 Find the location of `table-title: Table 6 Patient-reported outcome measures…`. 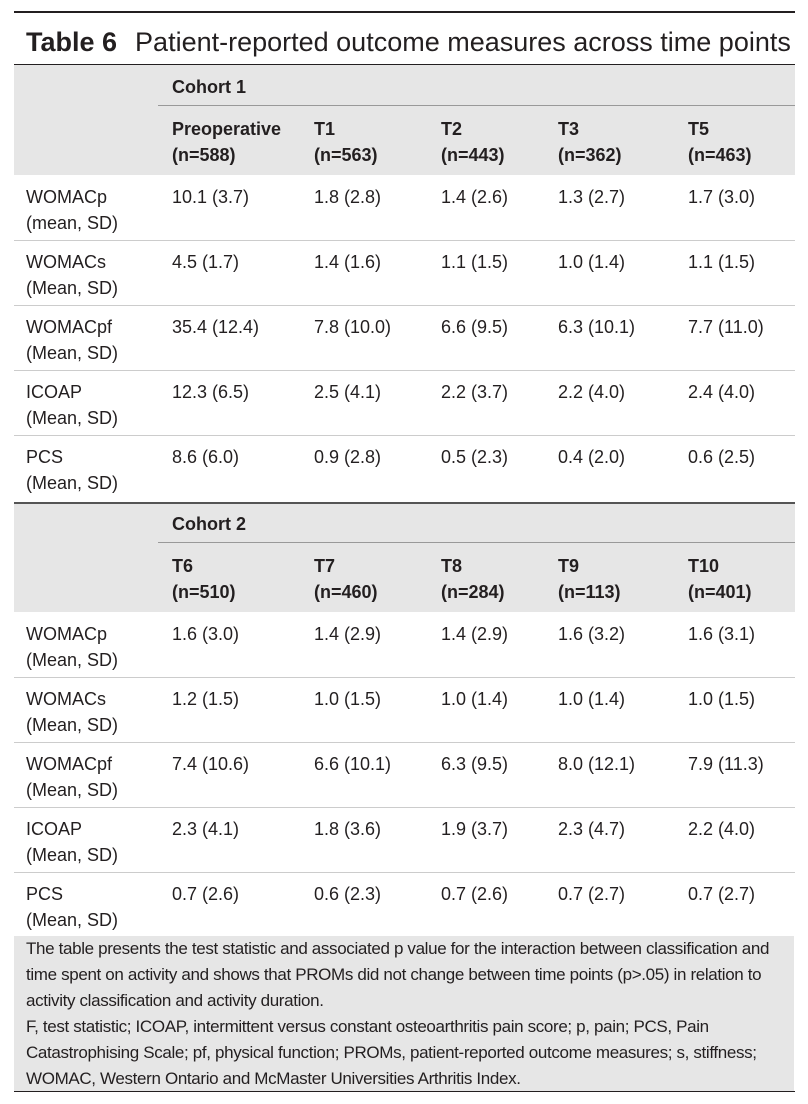

table-title: Table 6 Patient-reported outcome measures… is located at coordinates (408, 42).